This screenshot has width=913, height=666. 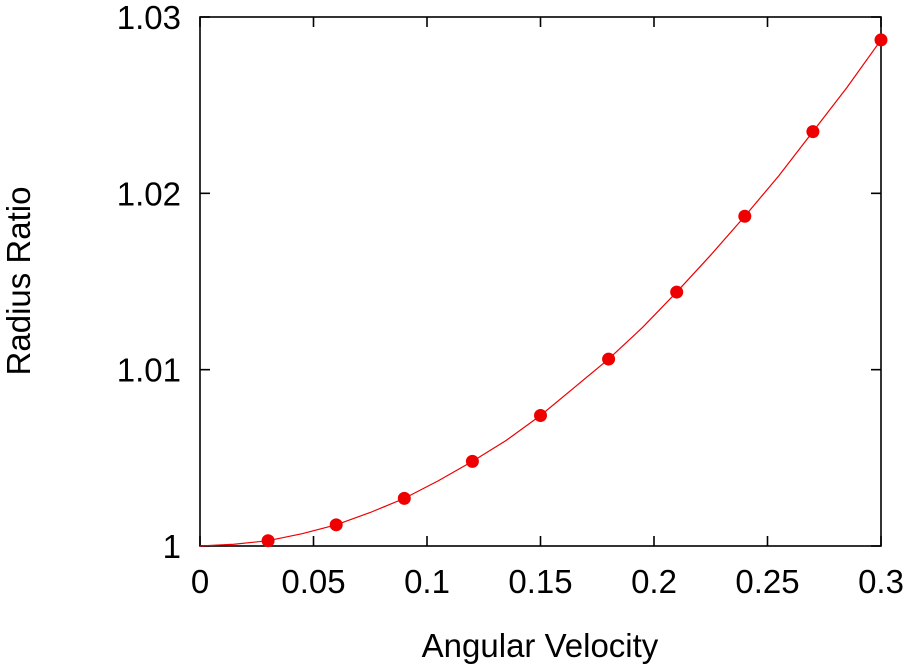 What do you see at coordinates (767, 581) in the screenshot?
I see `x-tick-label: 0.25` at bounding box center [767, 581].